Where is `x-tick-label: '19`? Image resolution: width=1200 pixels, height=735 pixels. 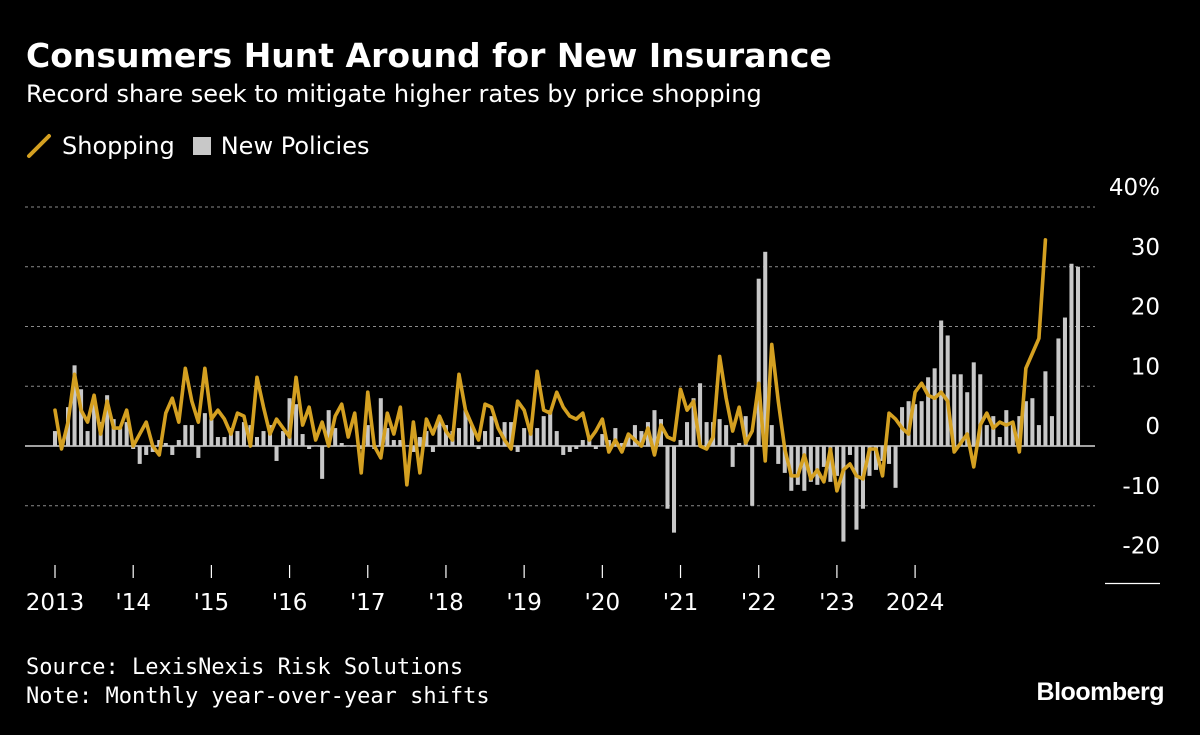
x-tick-label: '19 is located at coordinates (524, 603).